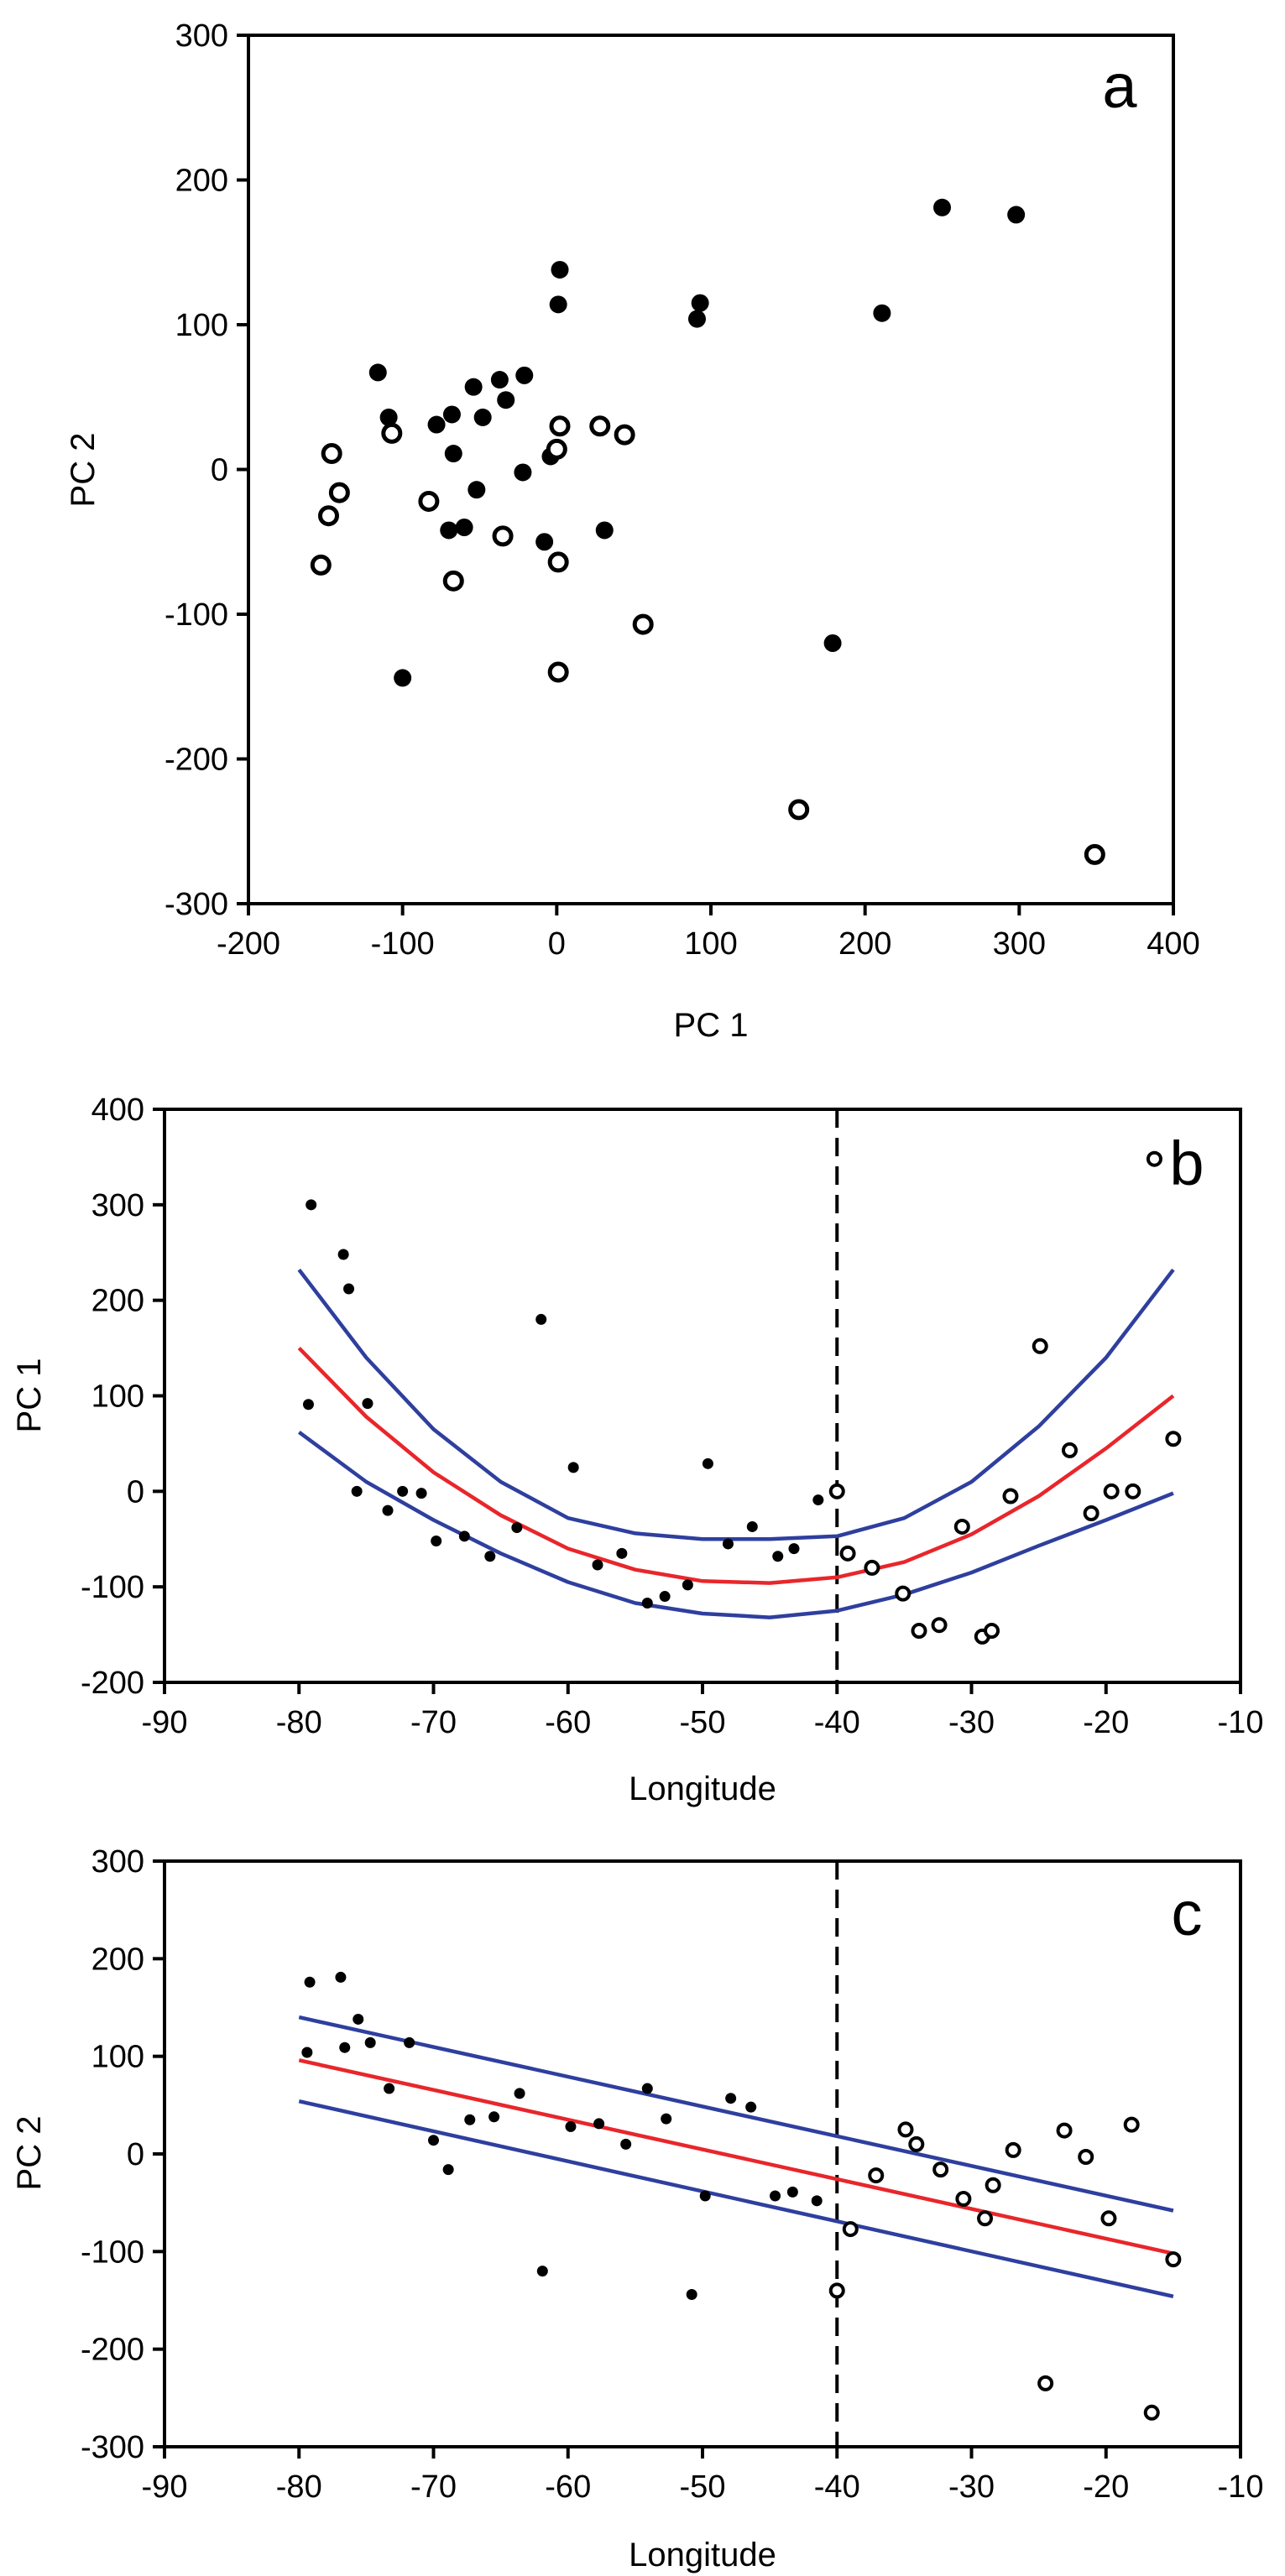  I want to click on fit-line, so click(736, 1466).